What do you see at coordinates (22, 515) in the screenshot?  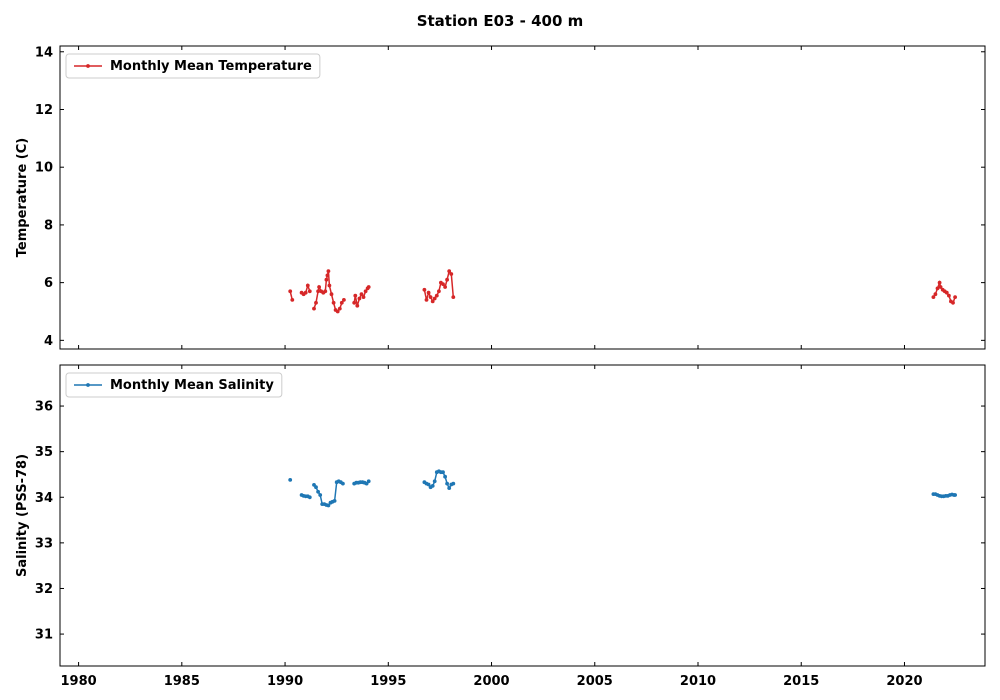 I see `y-axis-label: Salinity (PSS-78)` at bounding box center [22, 515].